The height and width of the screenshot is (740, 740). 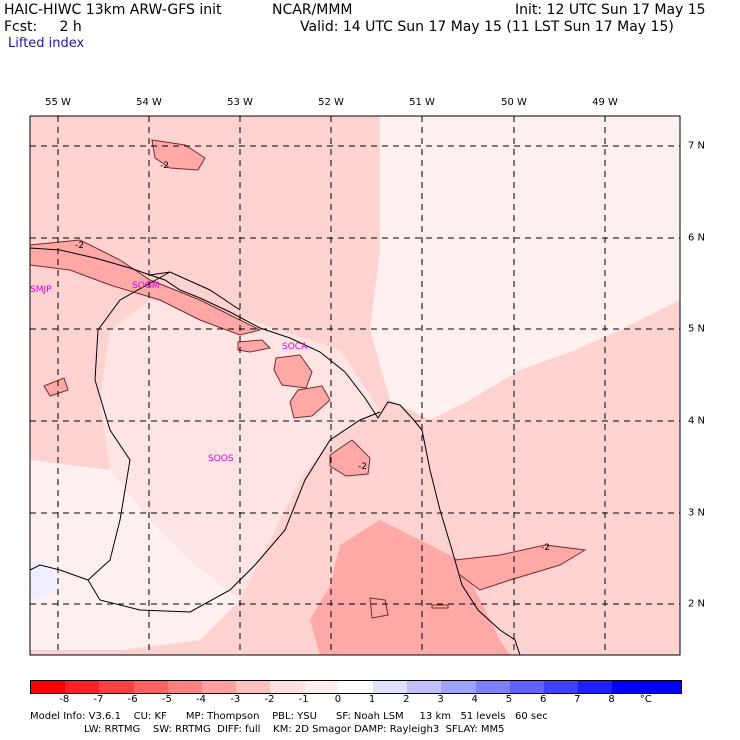 I want to click on lon-label: 51 W, so click(x=422, y=102).